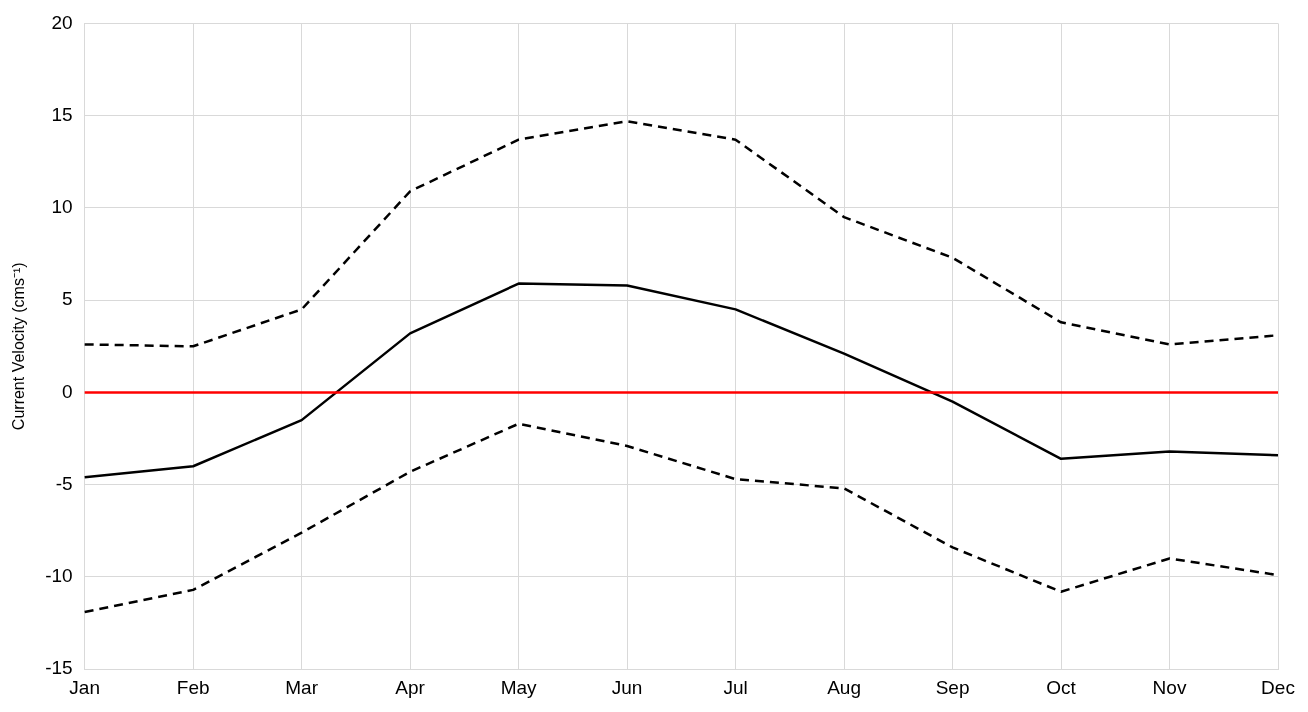 This screenshot has width=1308, height=712. I want to click on y-tick-label: 20, so click(62, 22).